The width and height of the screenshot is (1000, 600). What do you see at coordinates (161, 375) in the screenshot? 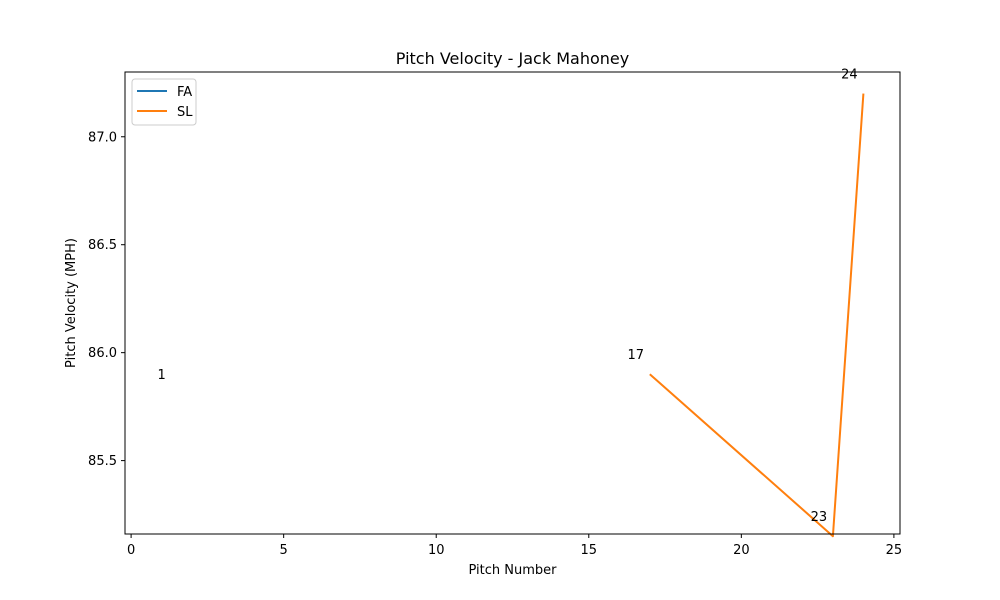
I see `point-label: 1` at bounding box center [161, 375].